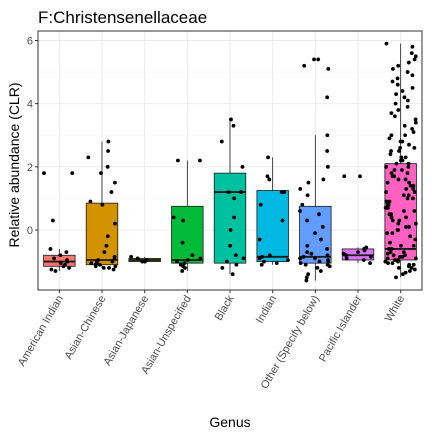 Image resolution: width=432 pixels, height=432 pixels. What do you see at coordinates (30, 41) in the screenshot?
I see `y-tick-label: 6` at bounding box center [30, 41].